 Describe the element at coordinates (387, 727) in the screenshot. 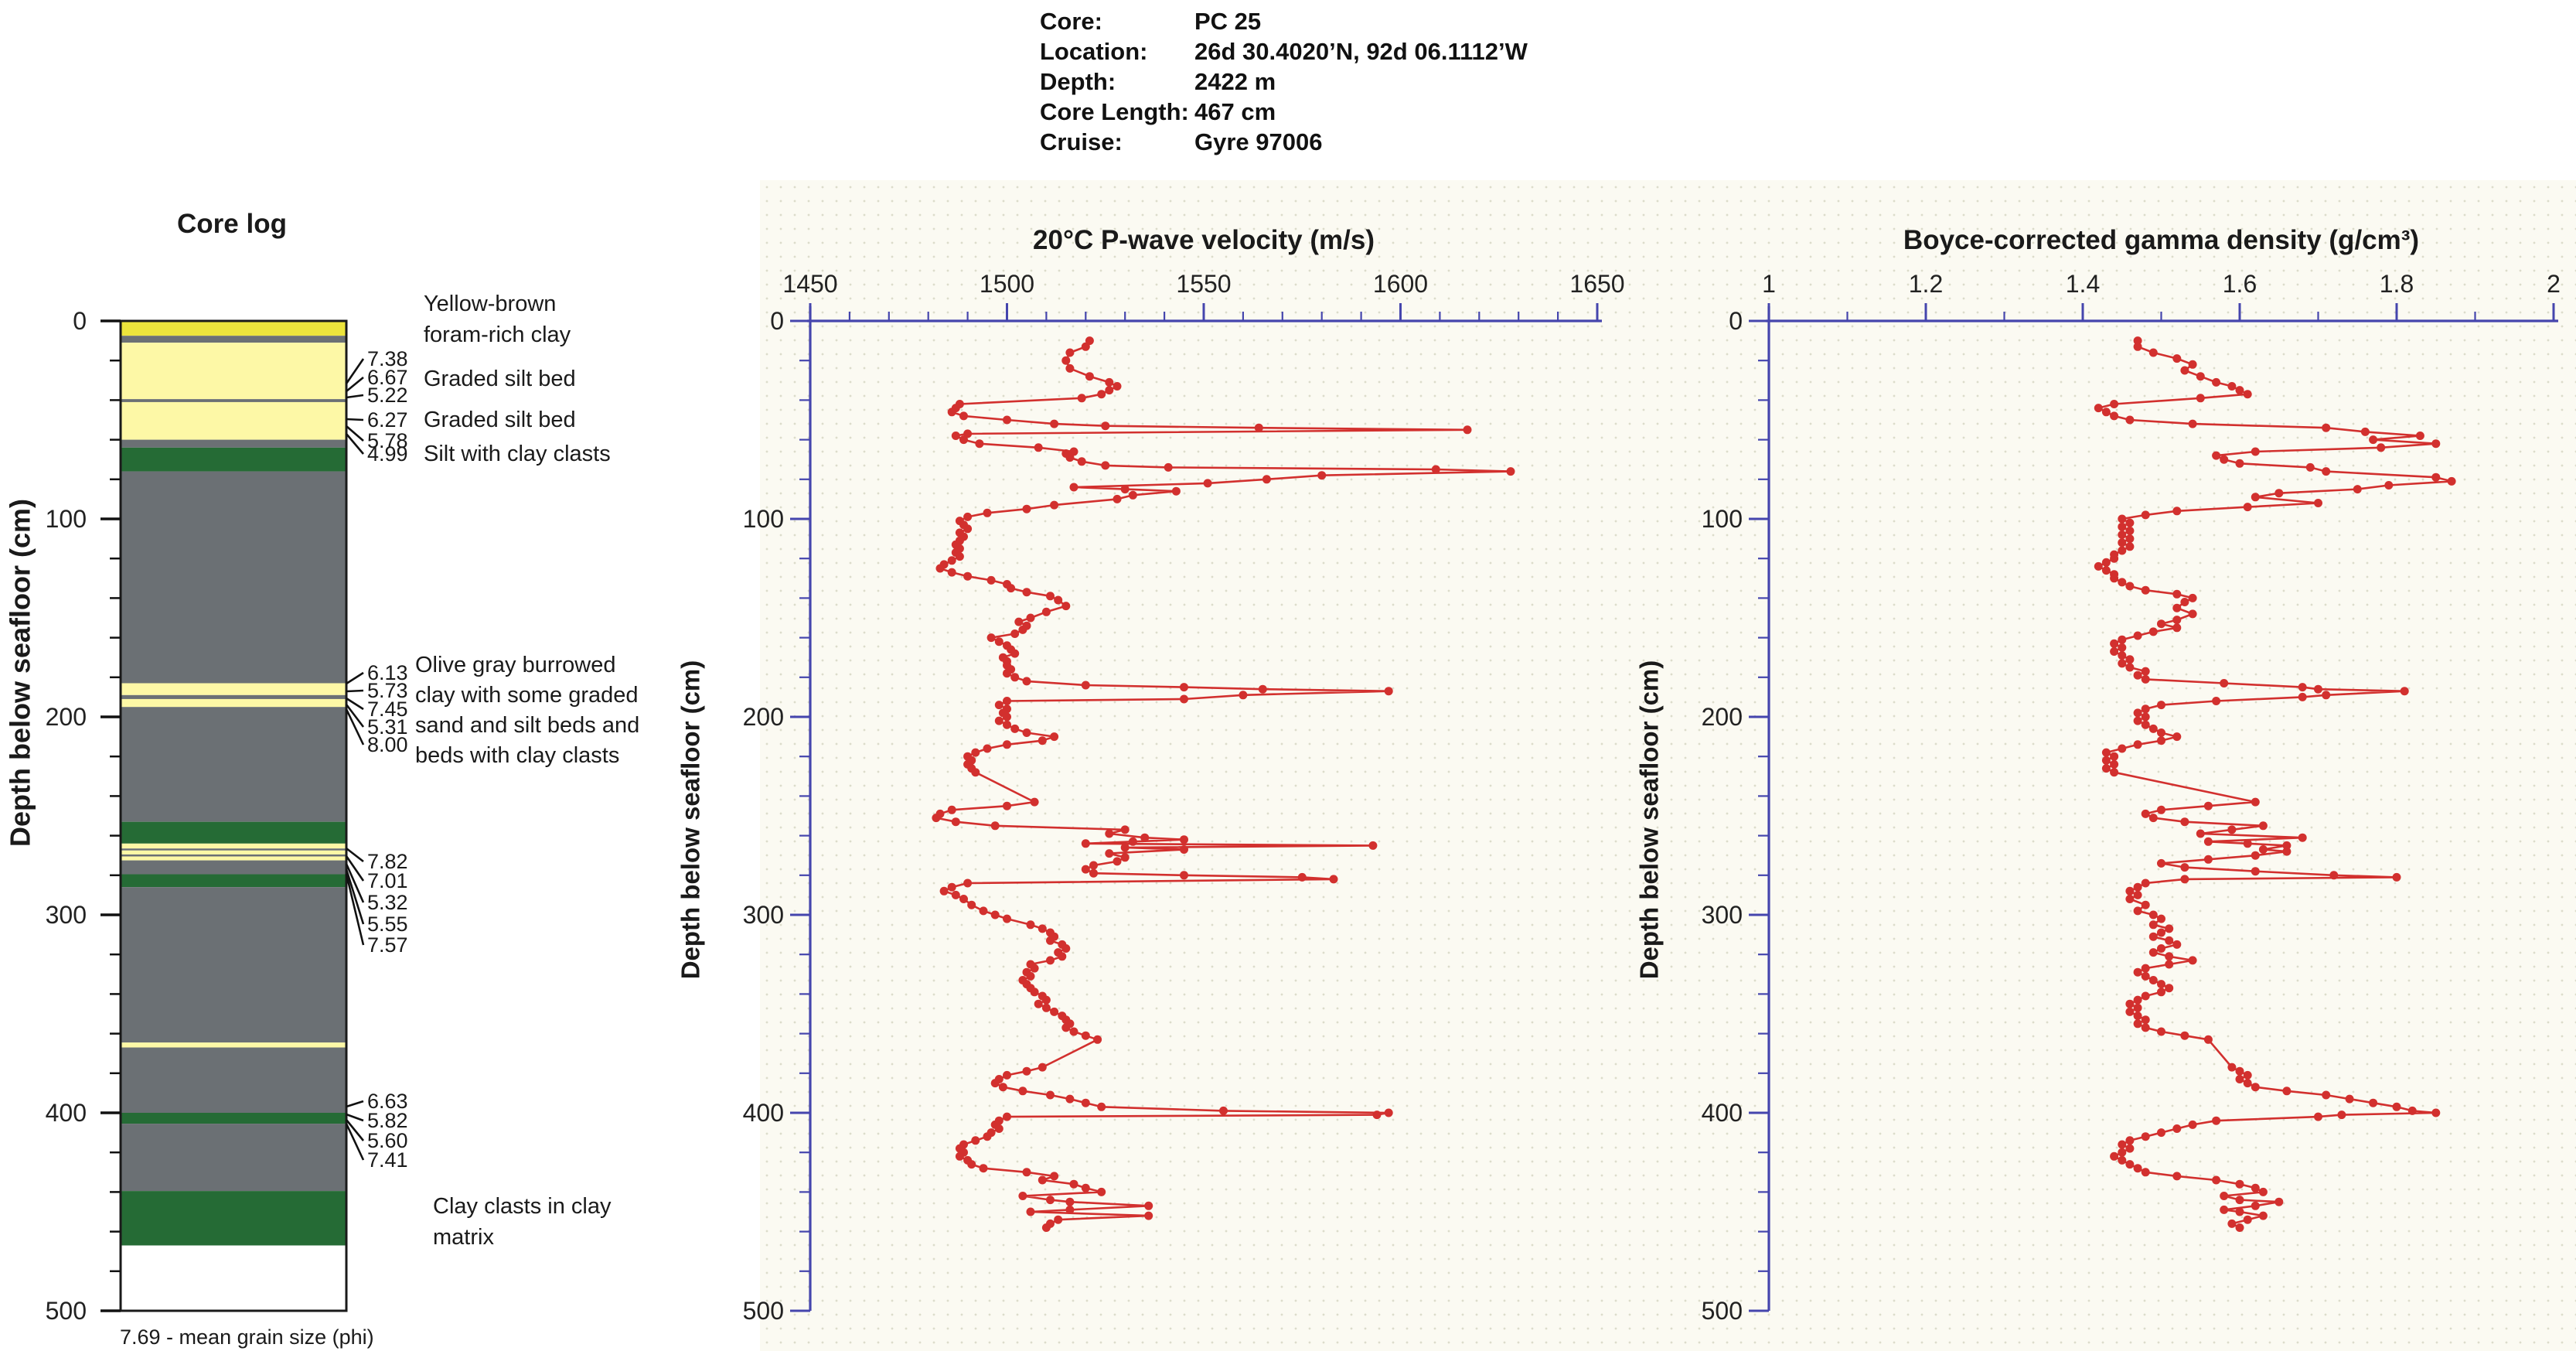

I see `grain-size-label: 5.31` at that location.